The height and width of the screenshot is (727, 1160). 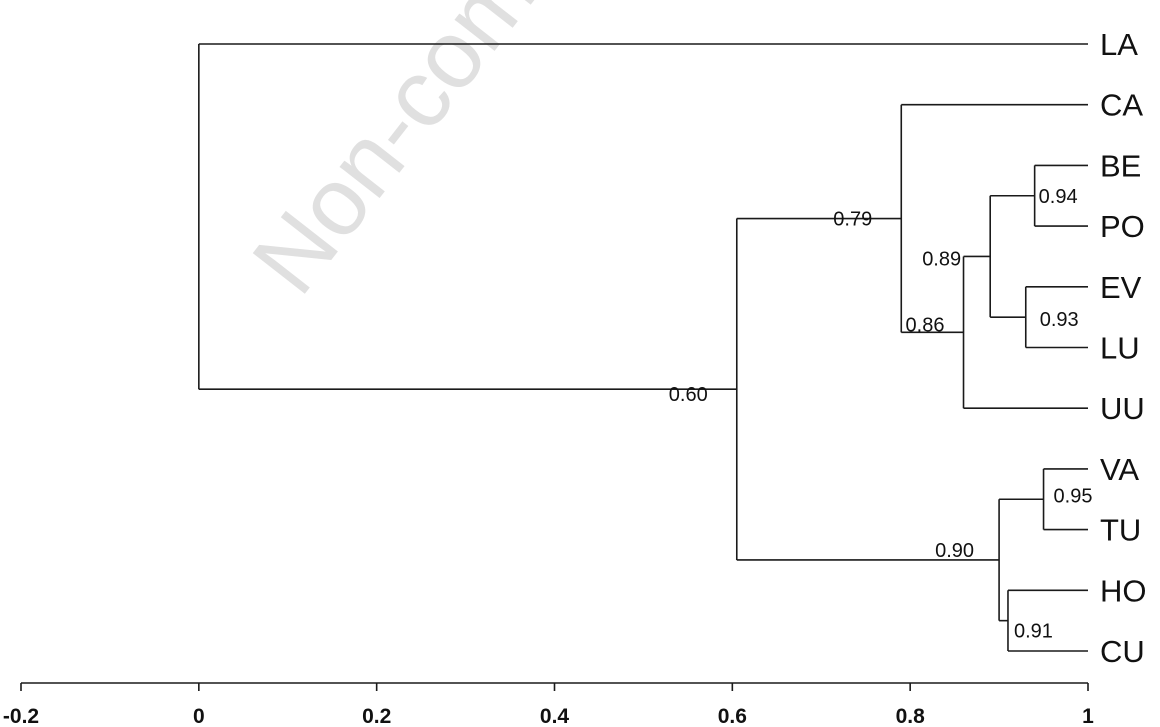 I want to click on node-label-n060: 0.60, so click(x=688, y=395).